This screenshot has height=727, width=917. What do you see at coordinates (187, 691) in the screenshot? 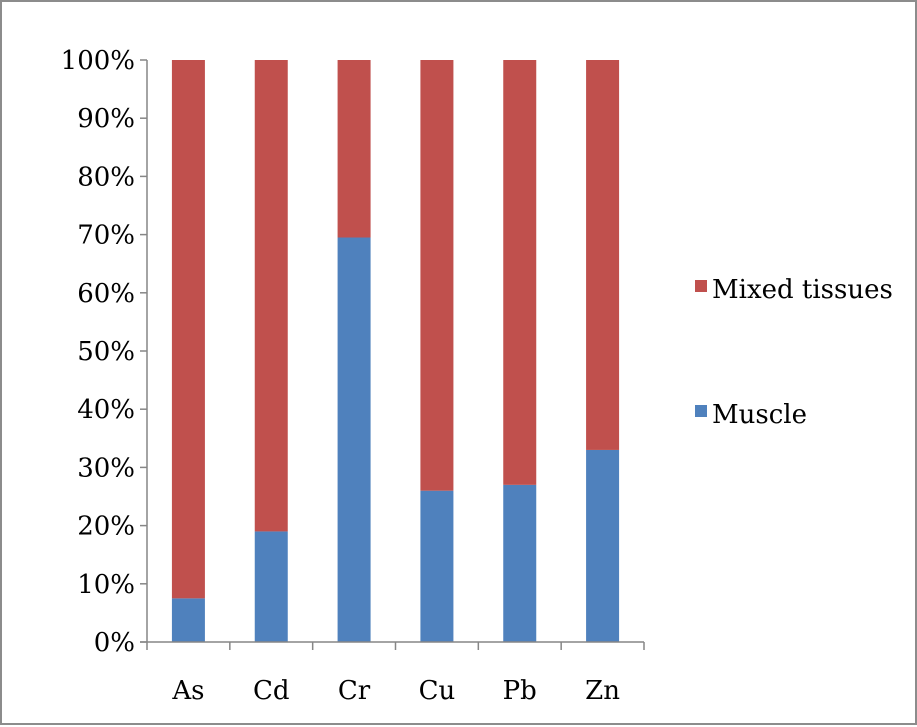
I see `x-tick-label: As` at bounding box center [187, 691].